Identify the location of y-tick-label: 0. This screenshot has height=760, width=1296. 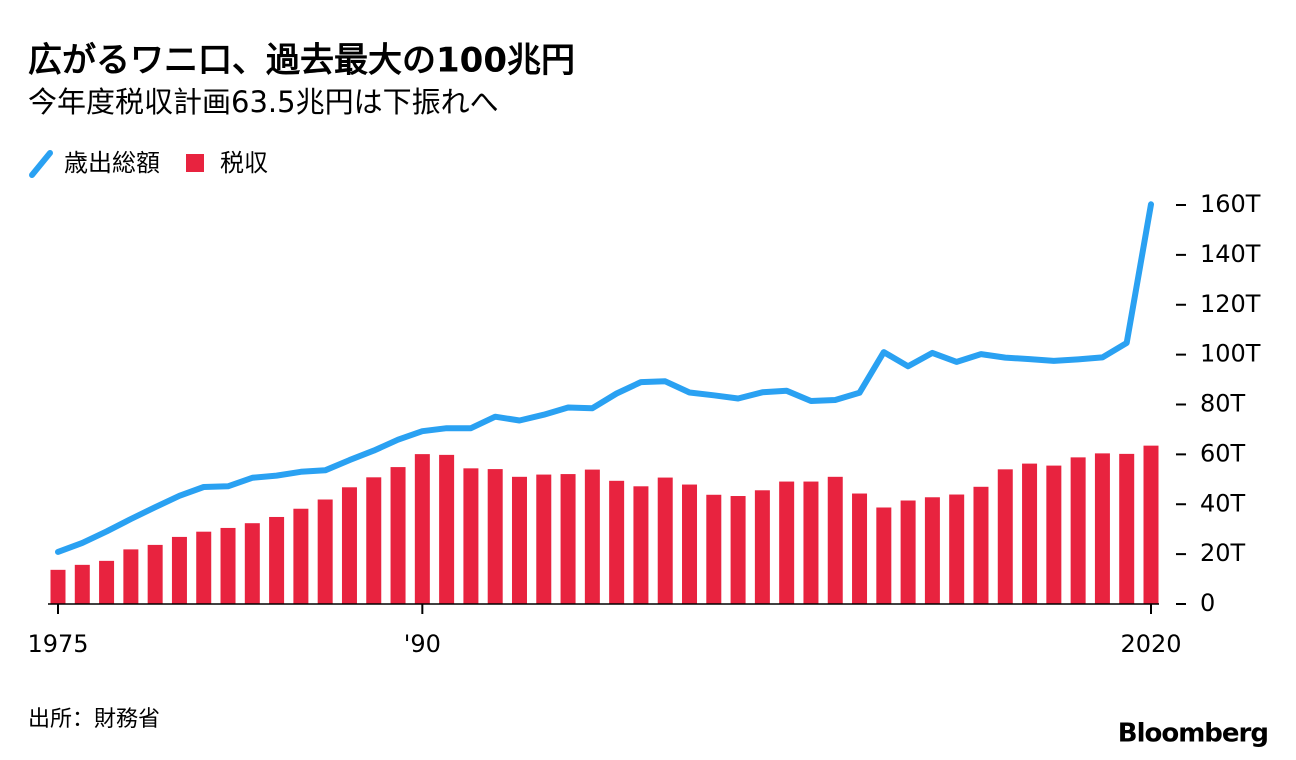
(1207, 603).